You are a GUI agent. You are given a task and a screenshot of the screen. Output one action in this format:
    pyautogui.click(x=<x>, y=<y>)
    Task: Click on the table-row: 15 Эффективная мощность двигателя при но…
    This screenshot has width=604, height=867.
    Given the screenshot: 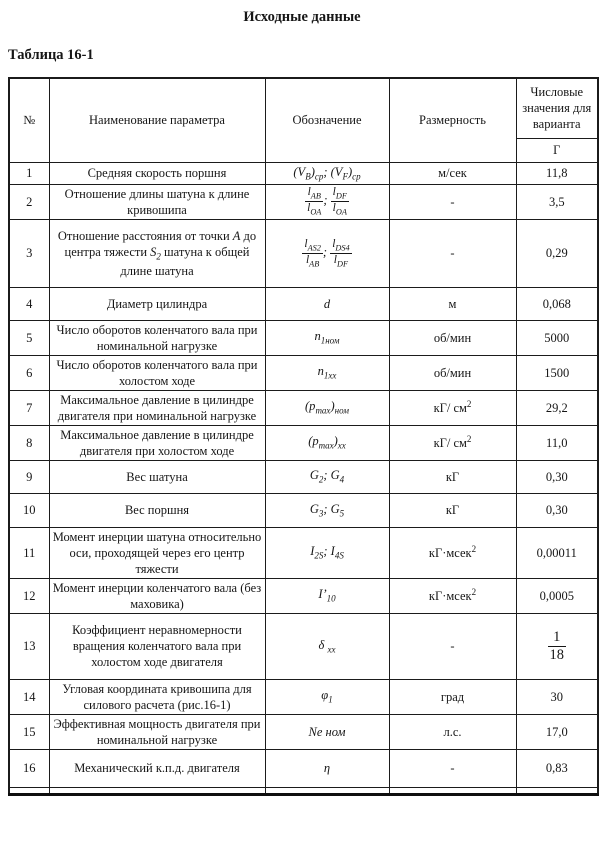 What is the action you would take?
    pyautogui.click(x=303, y=731)
    